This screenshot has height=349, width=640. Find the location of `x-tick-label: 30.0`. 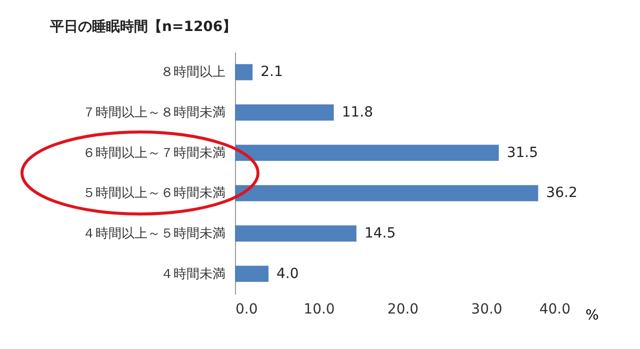

x-tick-label: 30.0 is located at coordinates (486, 310).